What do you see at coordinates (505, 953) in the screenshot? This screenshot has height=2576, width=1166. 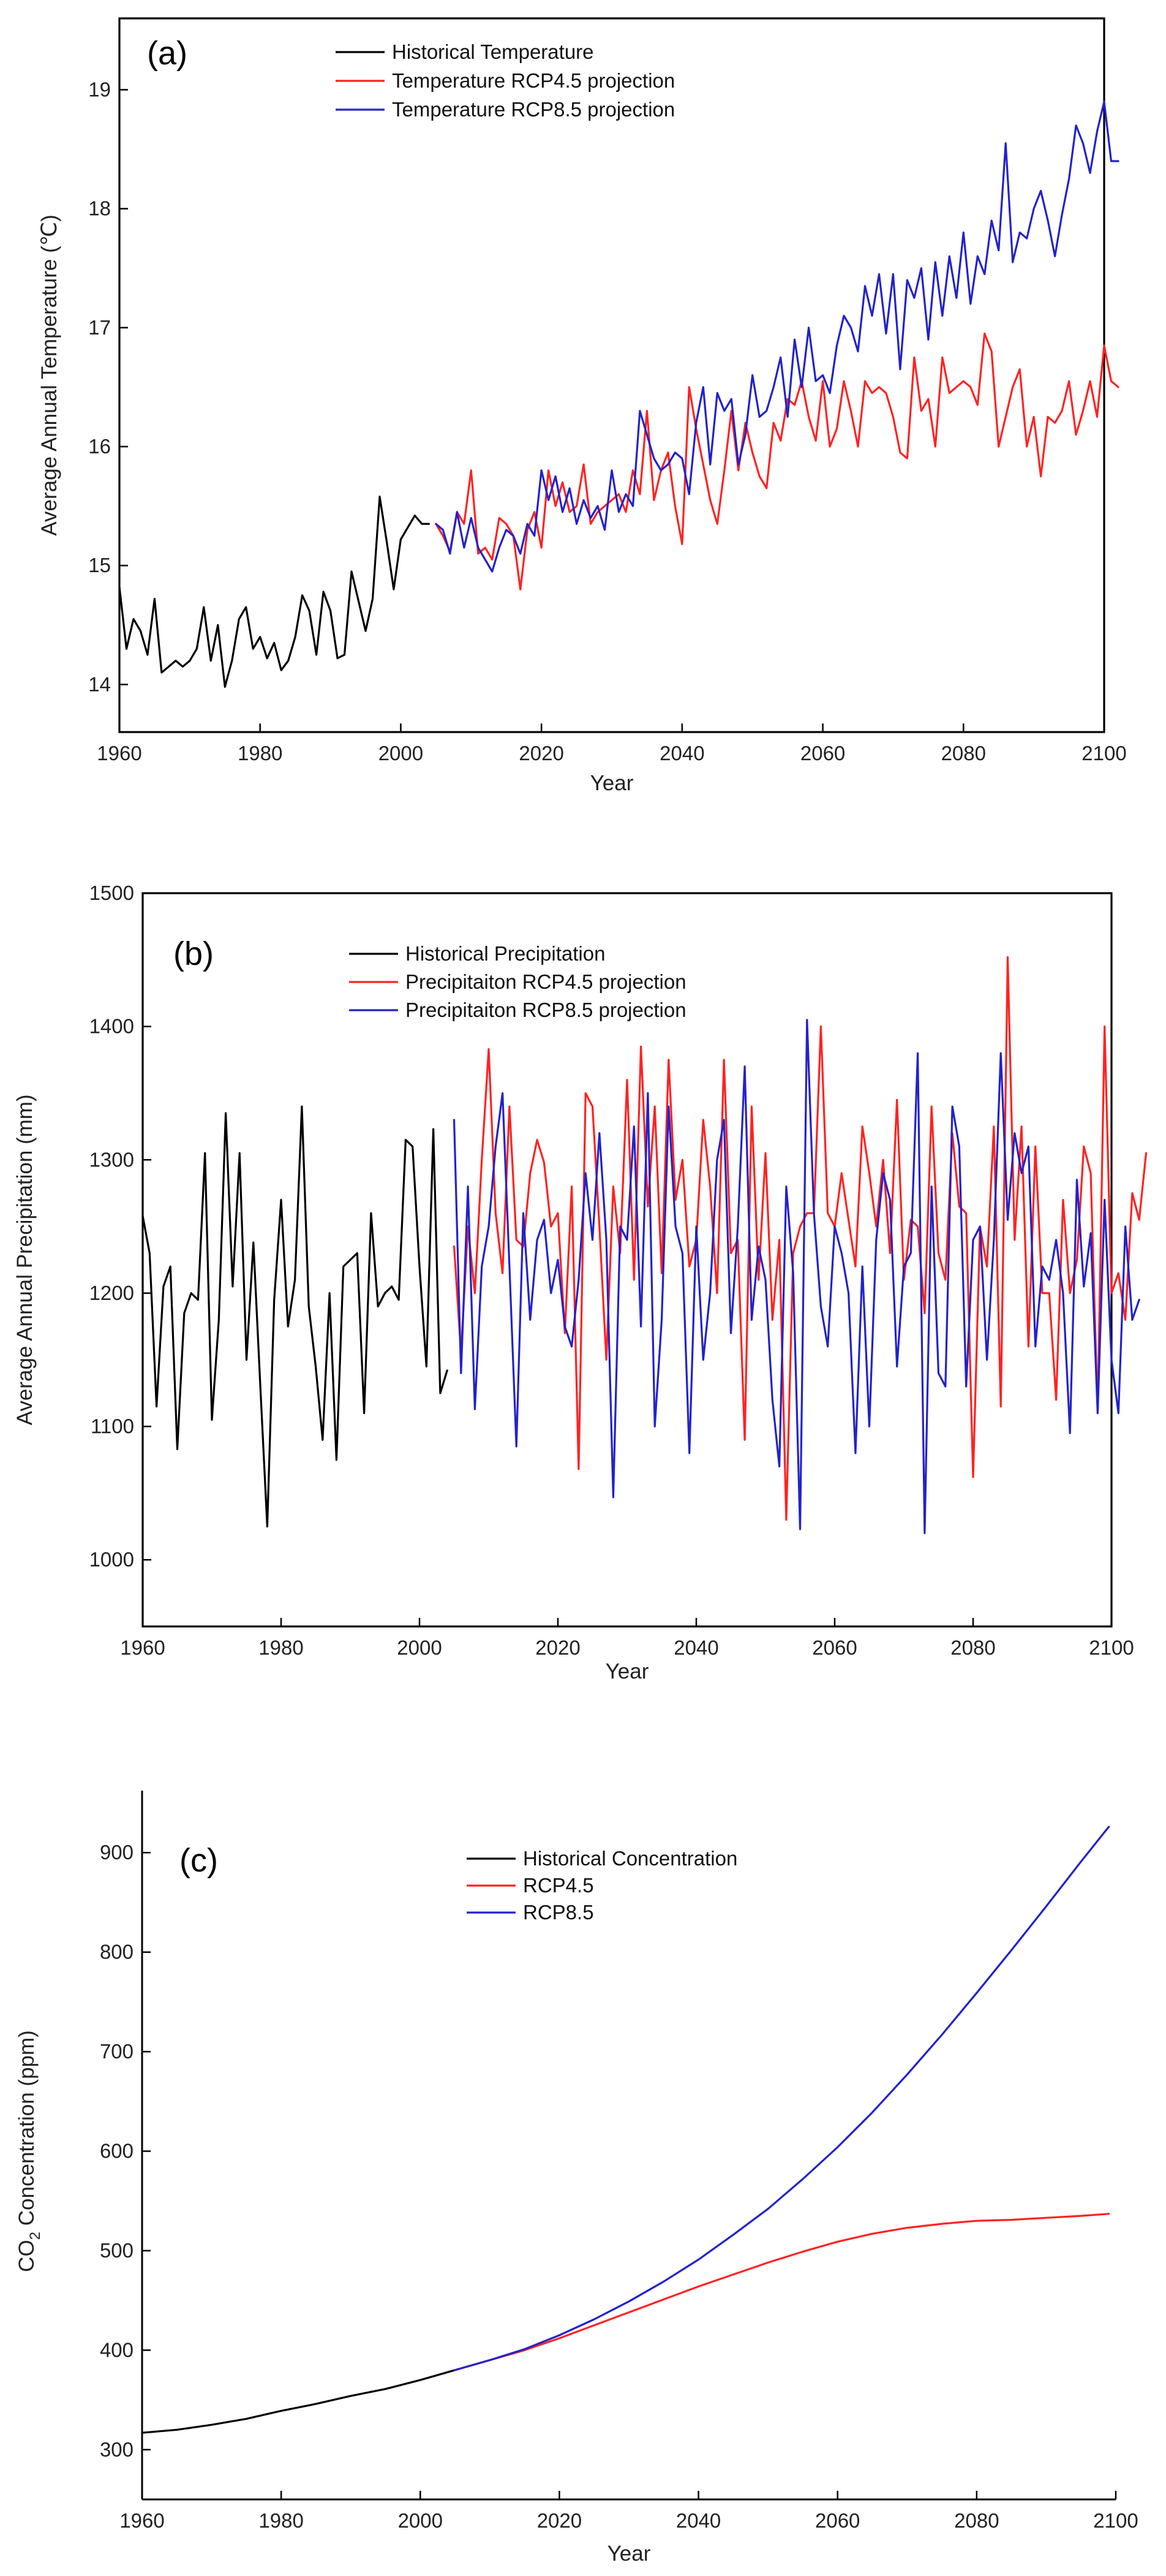 I see `legend-label-0: Historical Precipitation` at bounding box center [505, 953].